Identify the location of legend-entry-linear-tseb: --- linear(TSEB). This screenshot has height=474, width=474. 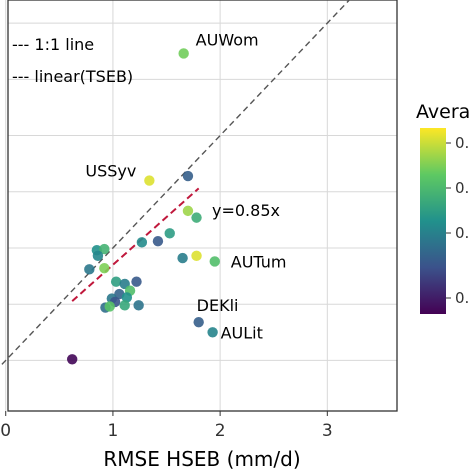
(72, 76).